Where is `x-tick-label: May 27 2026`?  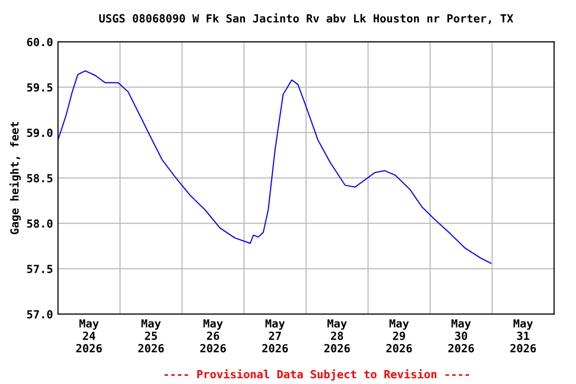
x-tick-label: May 27 2026 is located at coordinates (275, 335).